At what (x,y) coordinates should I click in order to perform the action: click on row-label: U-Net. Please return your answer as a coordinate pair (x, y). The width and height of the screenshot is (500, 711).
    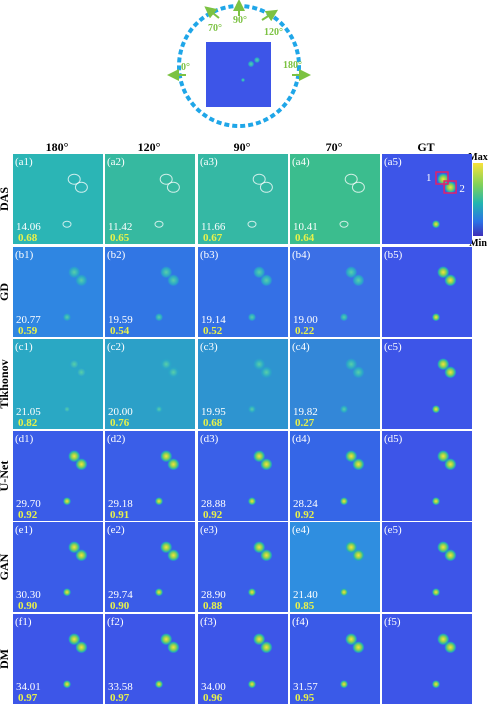
    Looking at the image, I should click on (5, 476).